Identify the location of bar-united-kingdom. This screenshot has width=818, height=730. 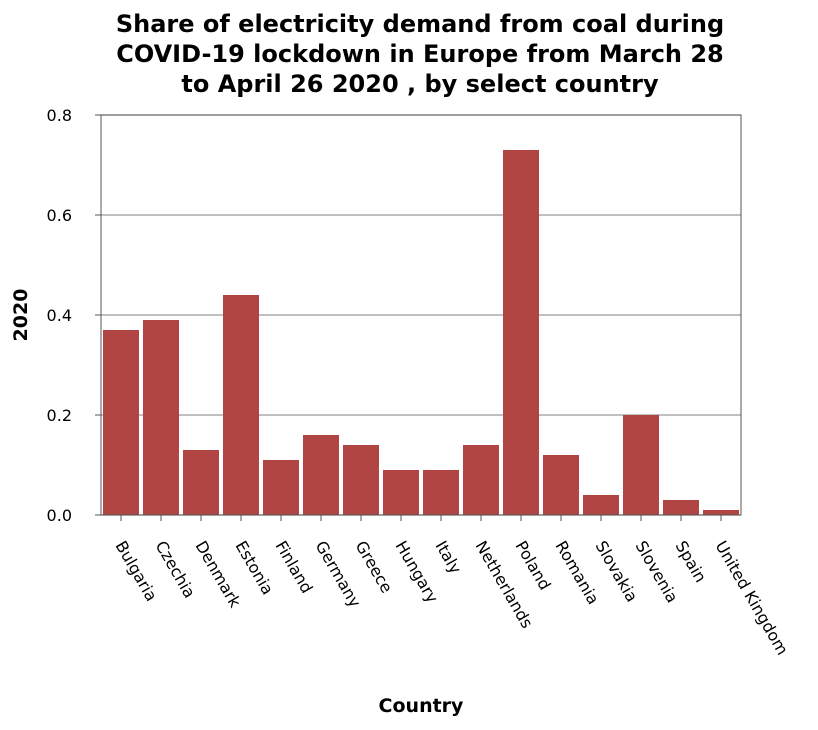
(721, 512).